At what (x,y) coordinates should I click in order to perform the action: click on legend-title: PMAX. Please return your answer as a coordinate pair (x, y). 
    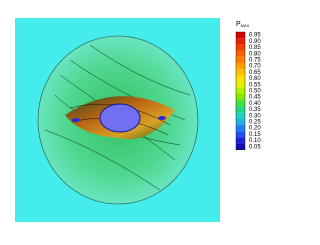
    Looking at the image, I should click on (243, 24).